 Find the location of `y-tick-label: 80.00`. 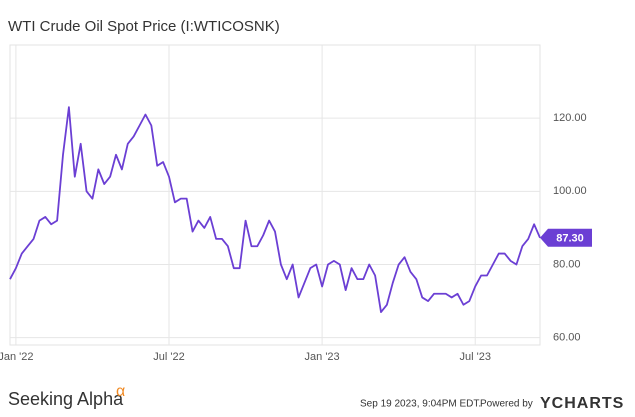

y-tick-label: 80.00 is located at coordinates (567, 264).